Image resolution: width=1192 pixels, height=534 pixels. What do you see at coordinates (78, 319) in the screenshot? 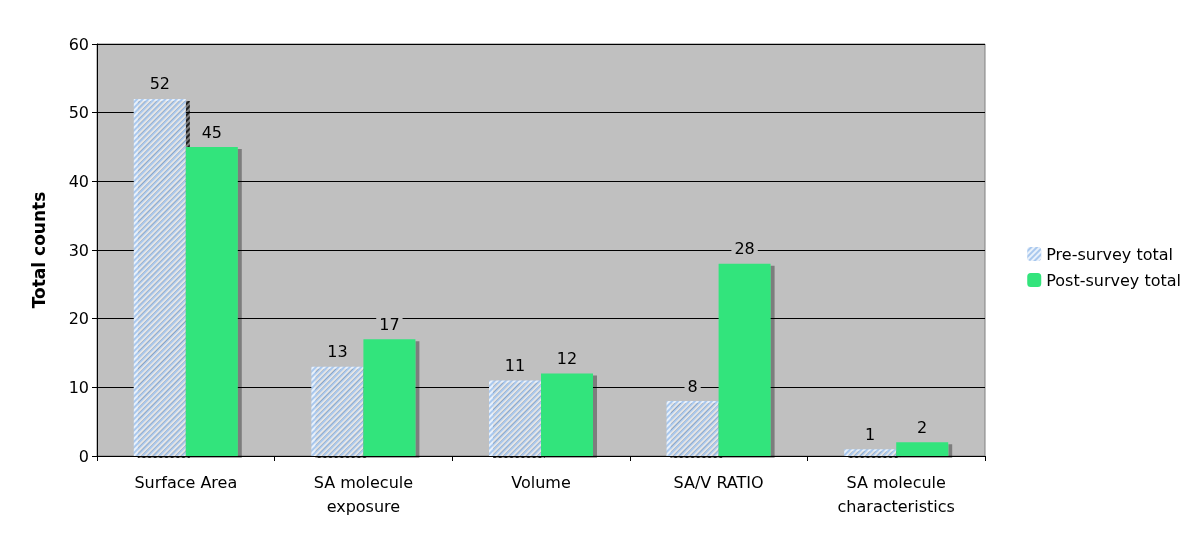
I see `y-tick-label: 20` at bounding box center [78, 319].